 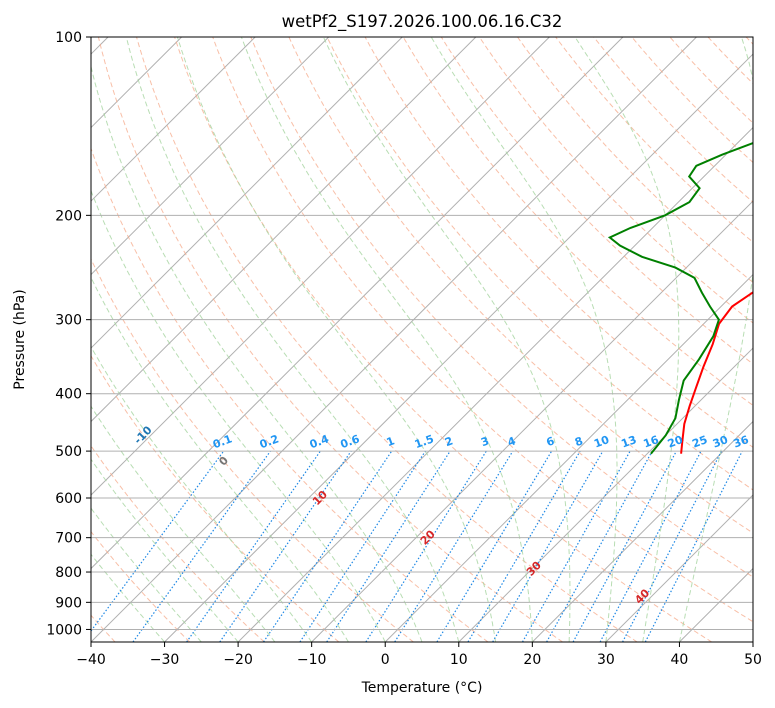 I want to click on mixing-ratio-label: 25, so click(x=699, y=441).